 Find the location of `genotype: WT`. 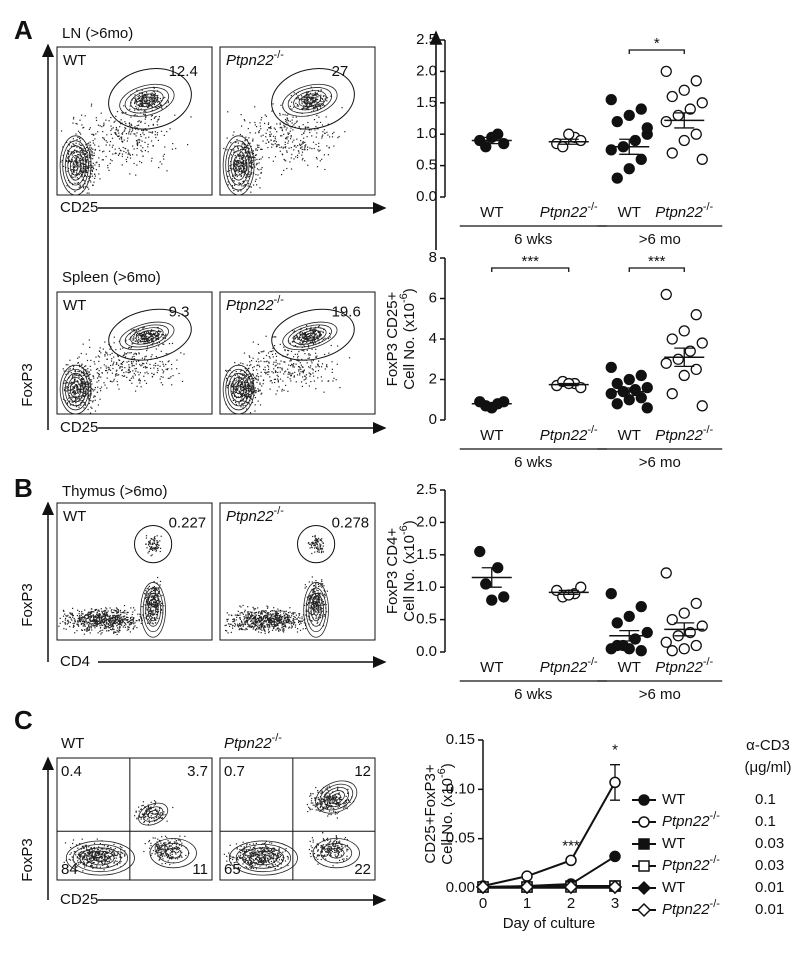

genotype: WT is located at coordinates (74, 516).